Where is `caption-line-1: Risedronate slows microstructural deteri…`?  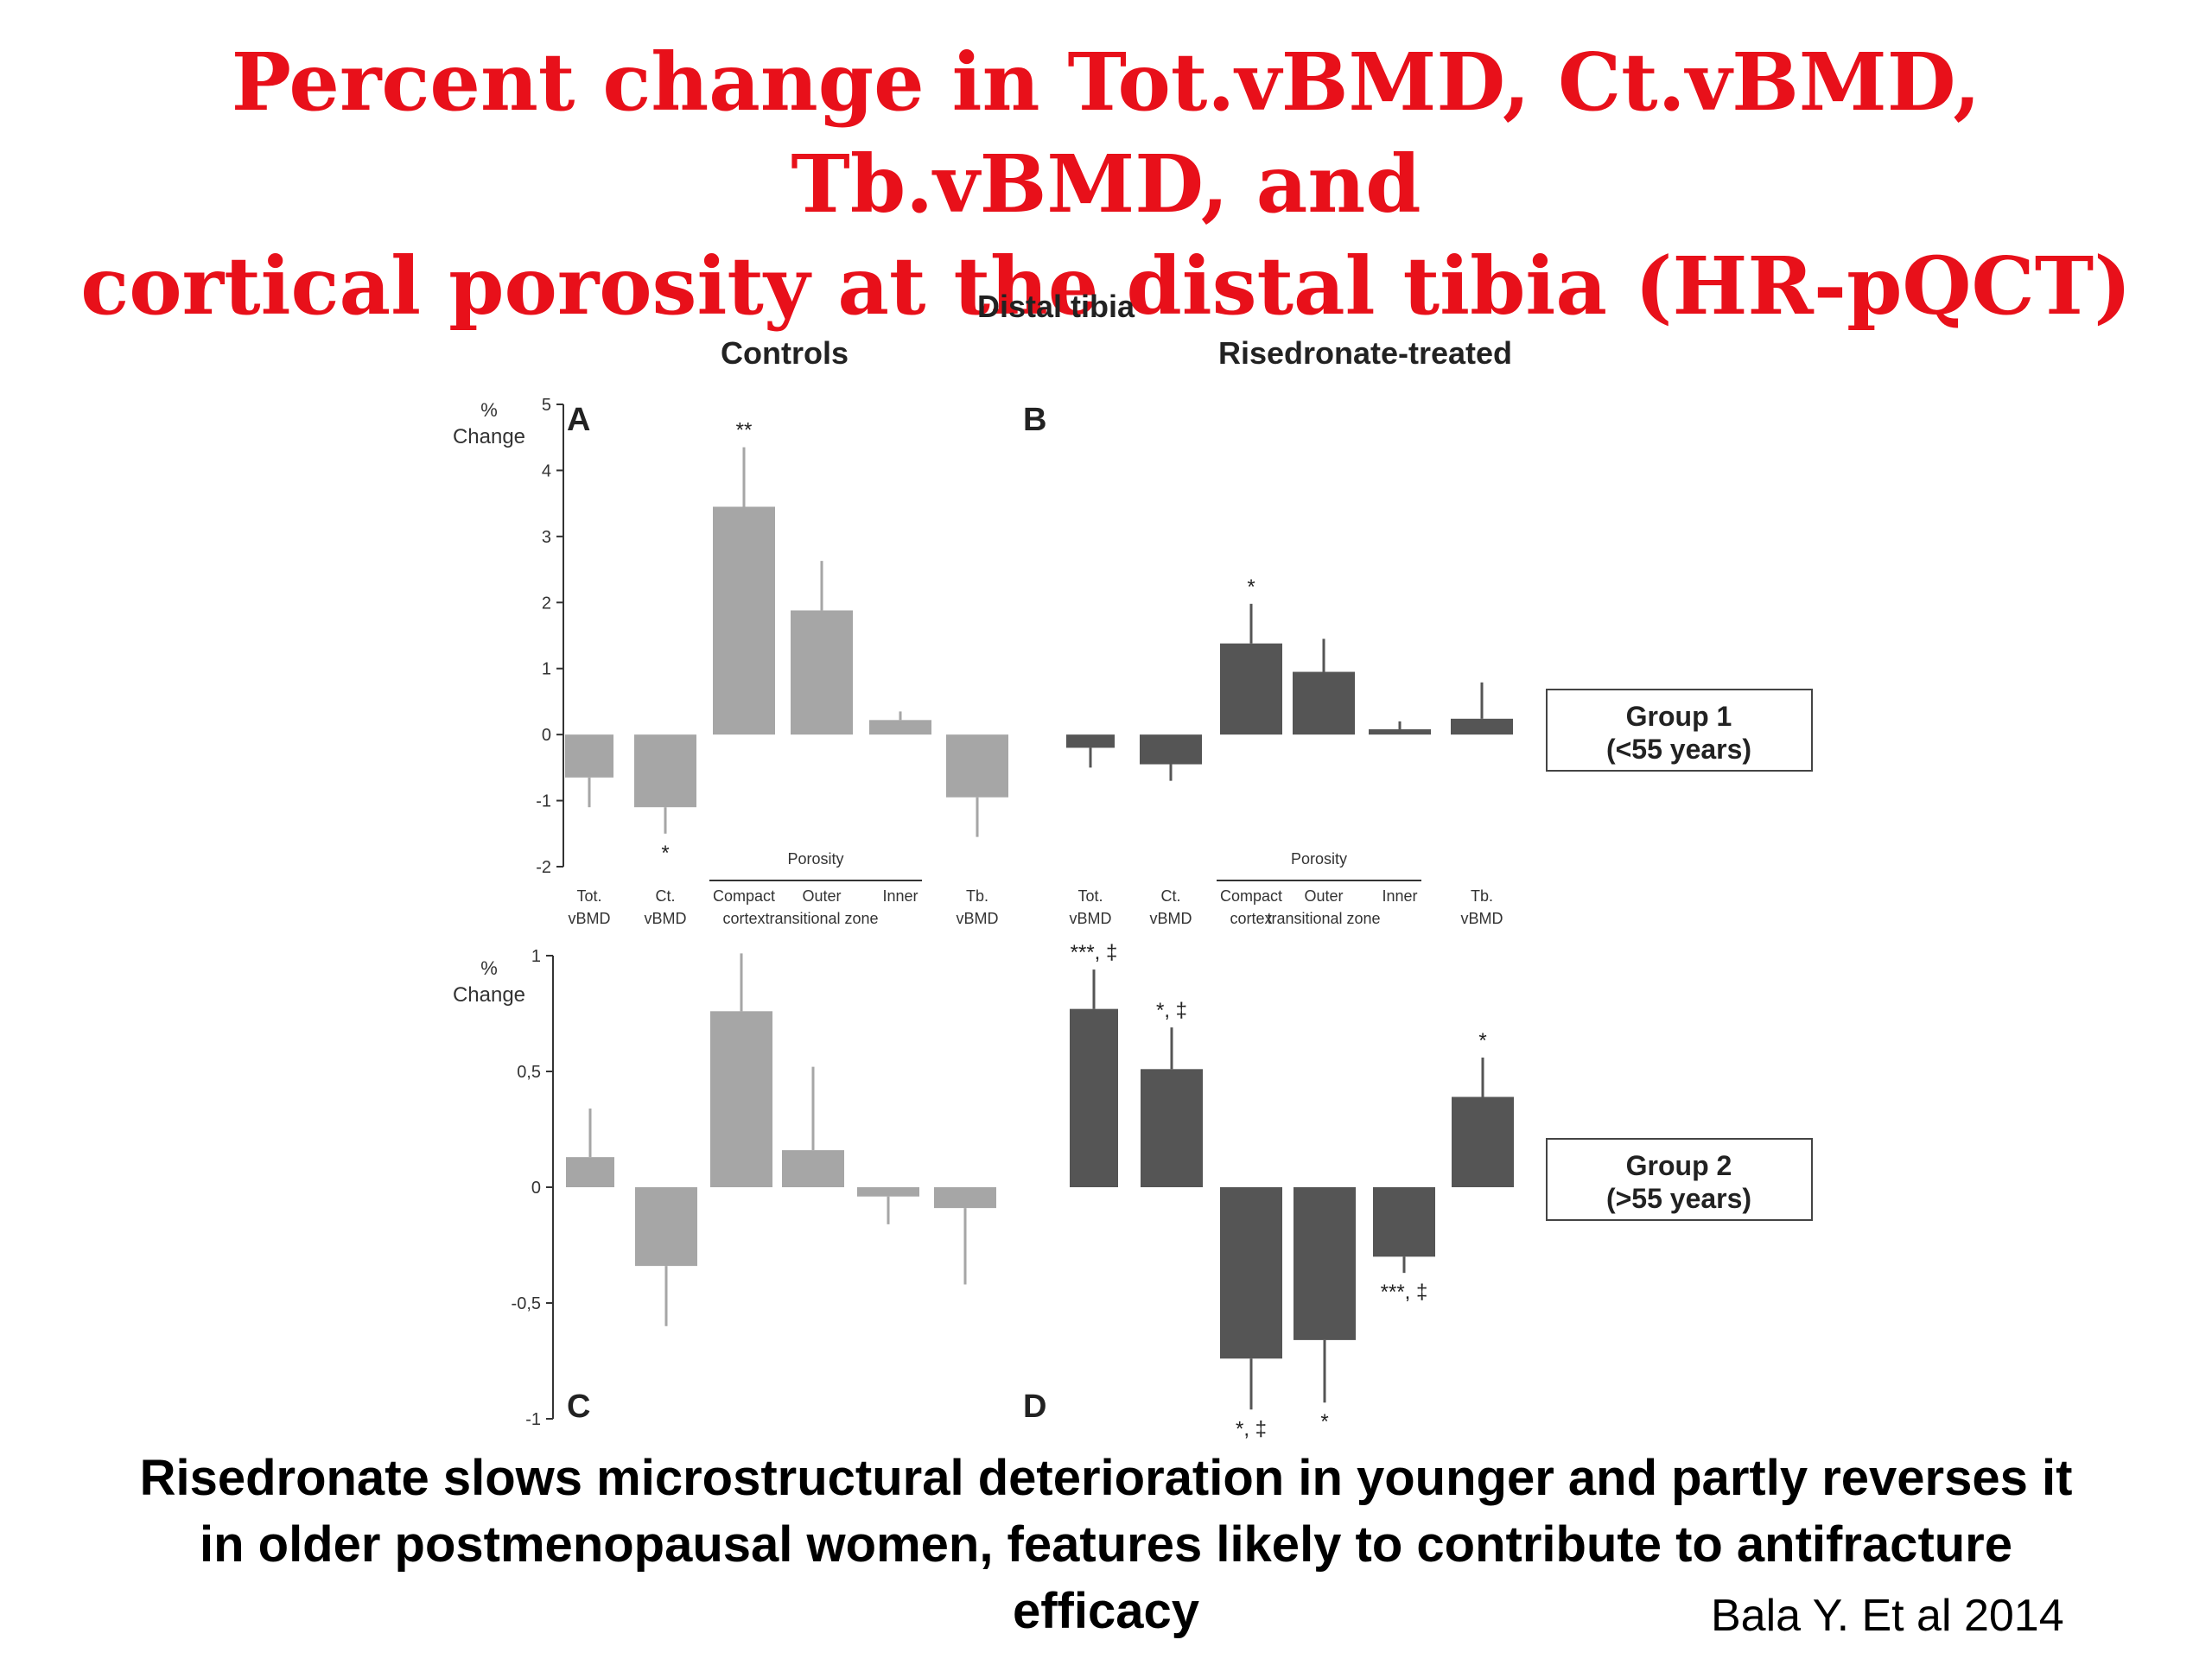 caption-line-1: Risedronate slows microstructural deteri… is located at coordinates (1106, 1478).